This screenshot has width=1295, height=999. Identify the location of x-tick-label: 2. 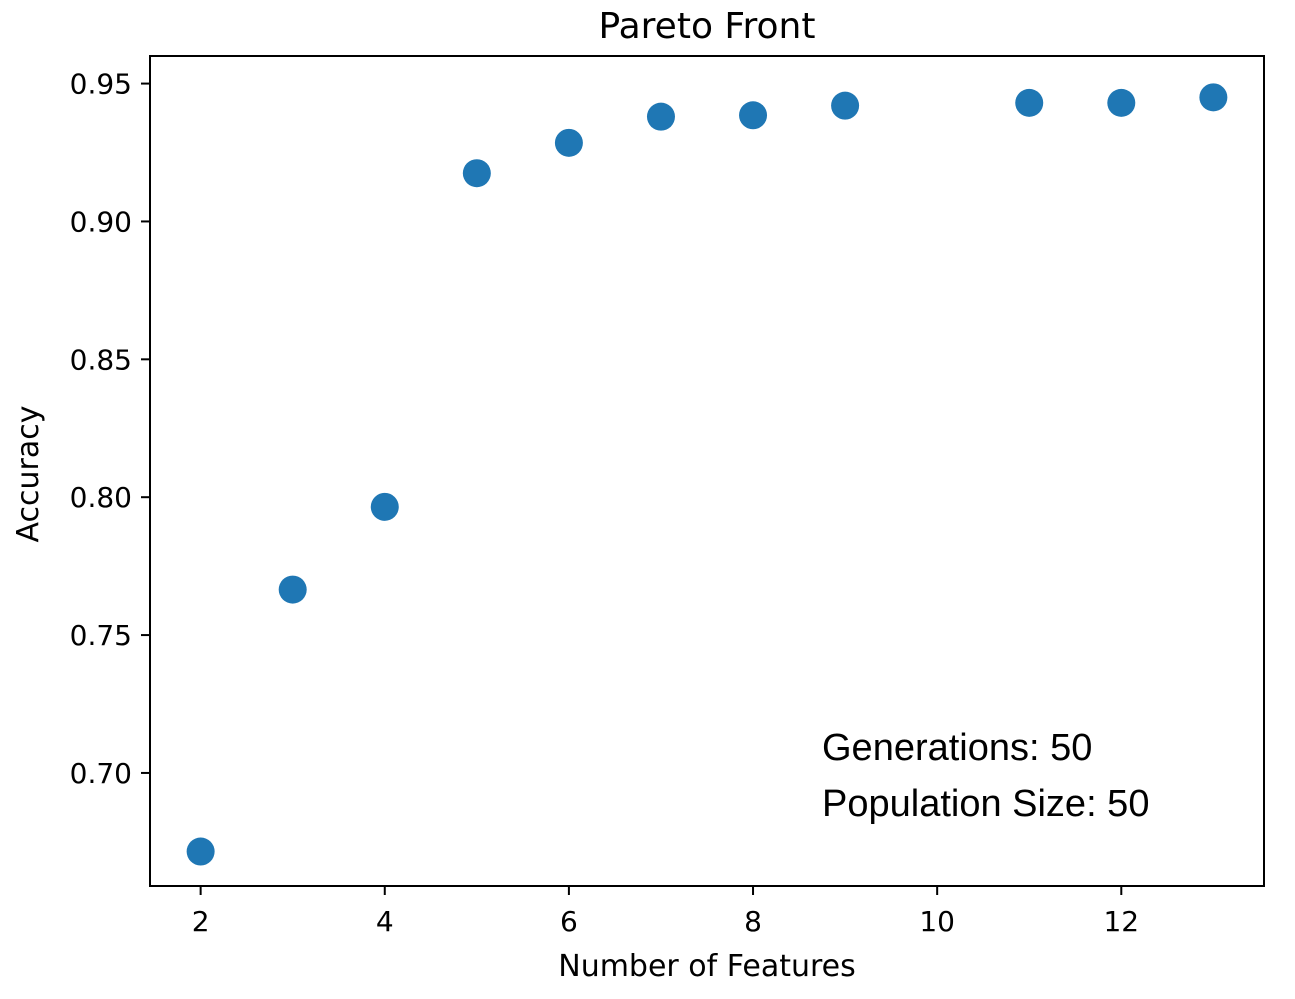
(201, 921).